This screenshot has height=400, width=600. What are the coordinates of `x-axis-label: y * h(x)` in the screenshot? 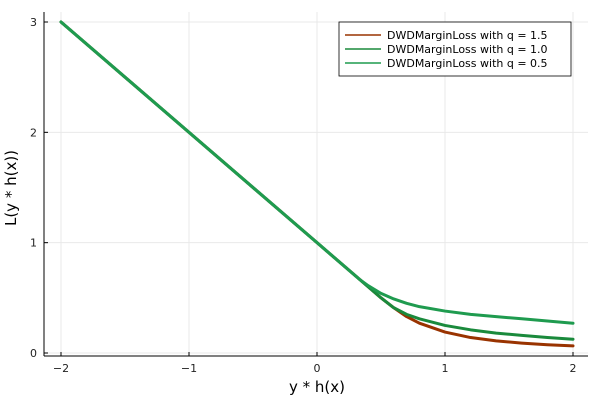 It's located at (317, 387).